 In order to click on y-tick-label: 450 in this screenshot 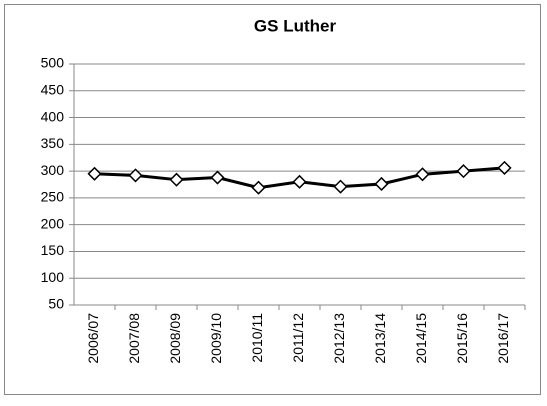, I will do `click(53, 89)`.